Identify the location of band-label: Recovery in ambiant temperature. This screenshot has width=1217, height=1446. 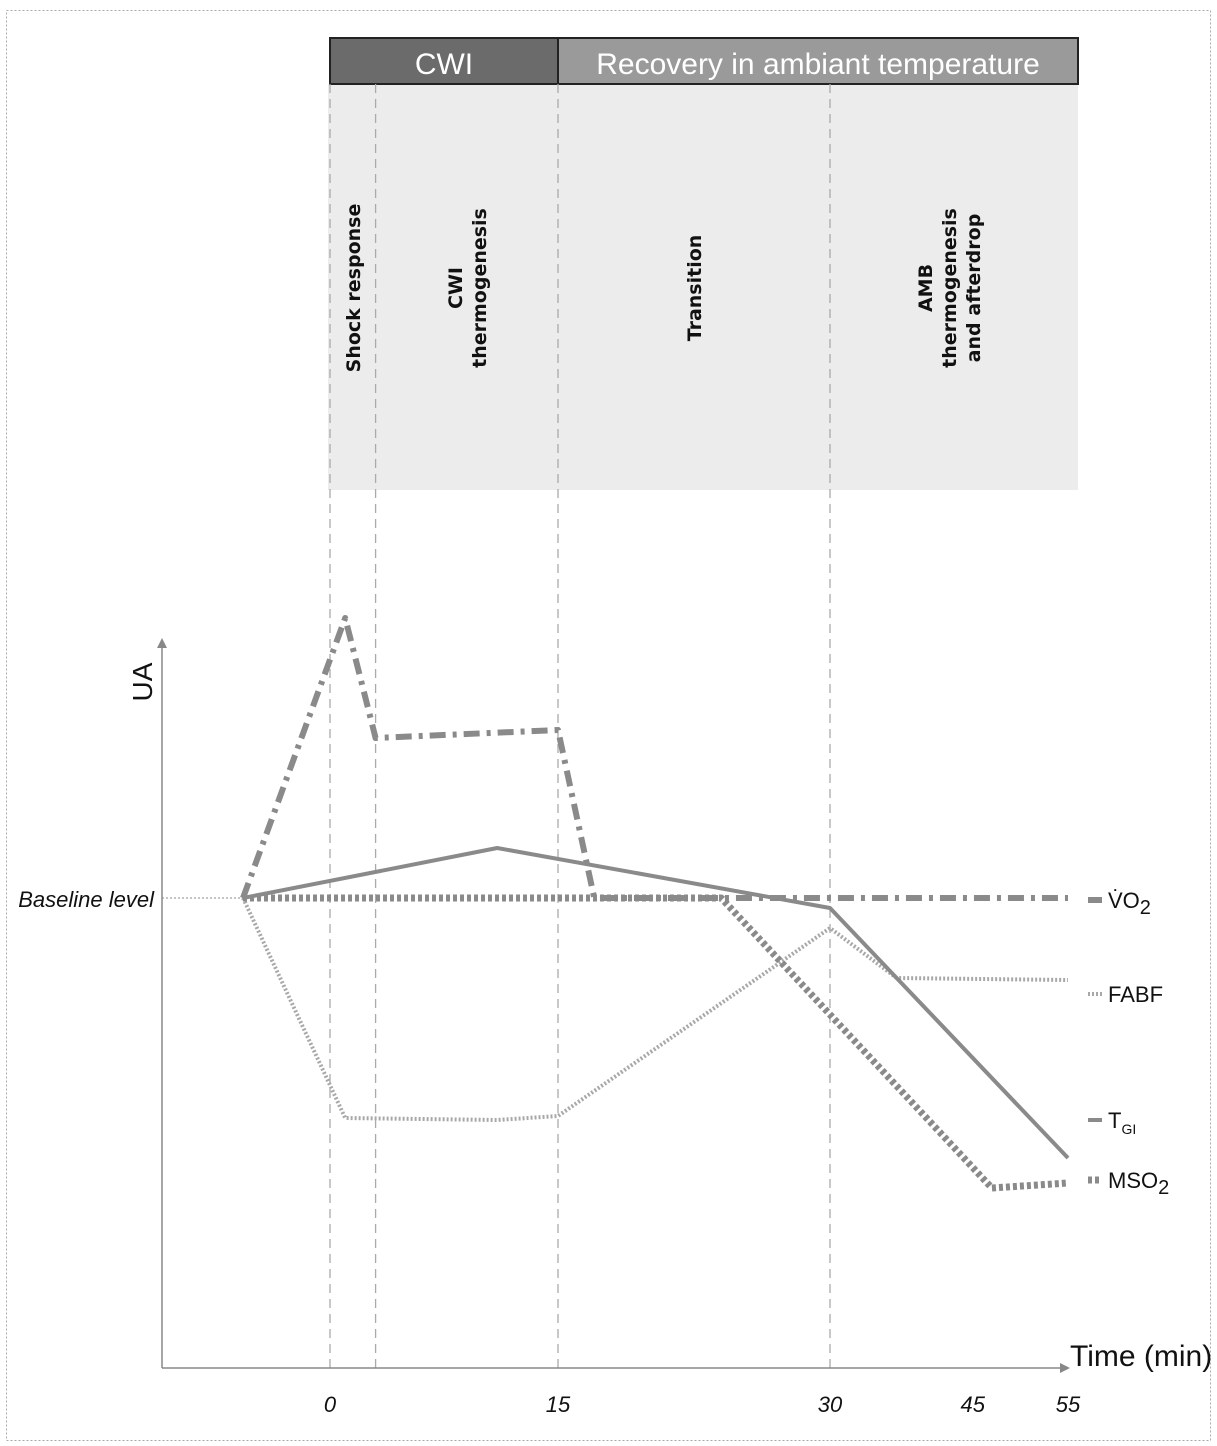
(818, 64).